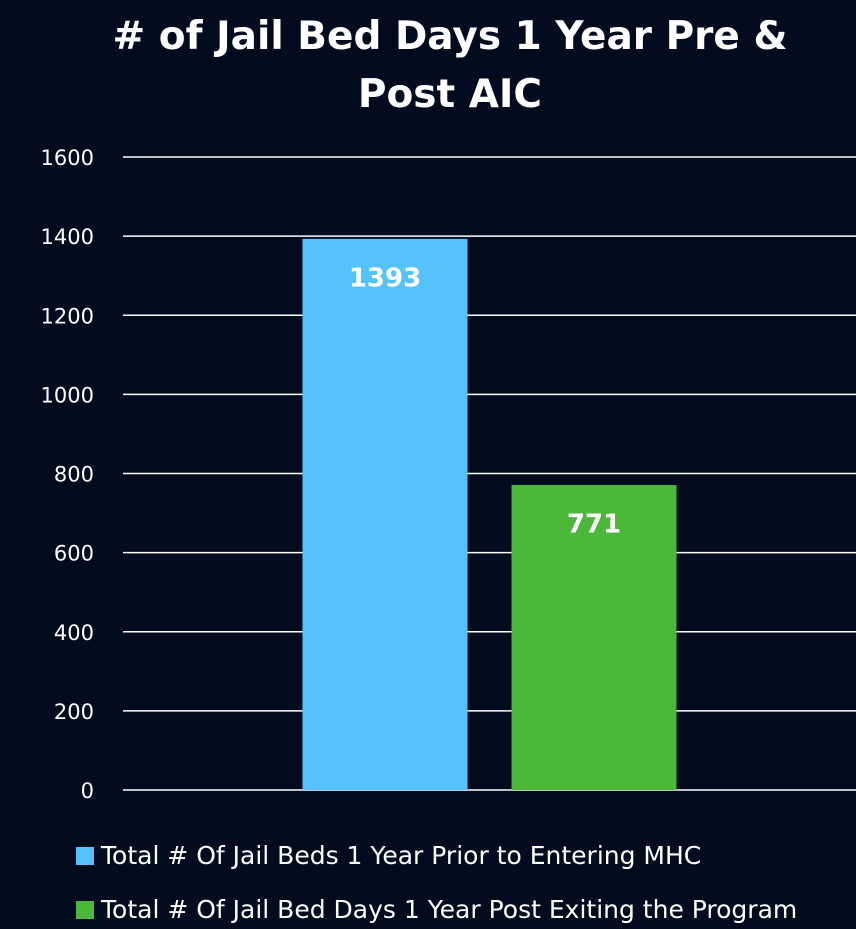 This screenshot has height=929, width=856. I want to click on y-tick-label: 1000, so click(67, 395).